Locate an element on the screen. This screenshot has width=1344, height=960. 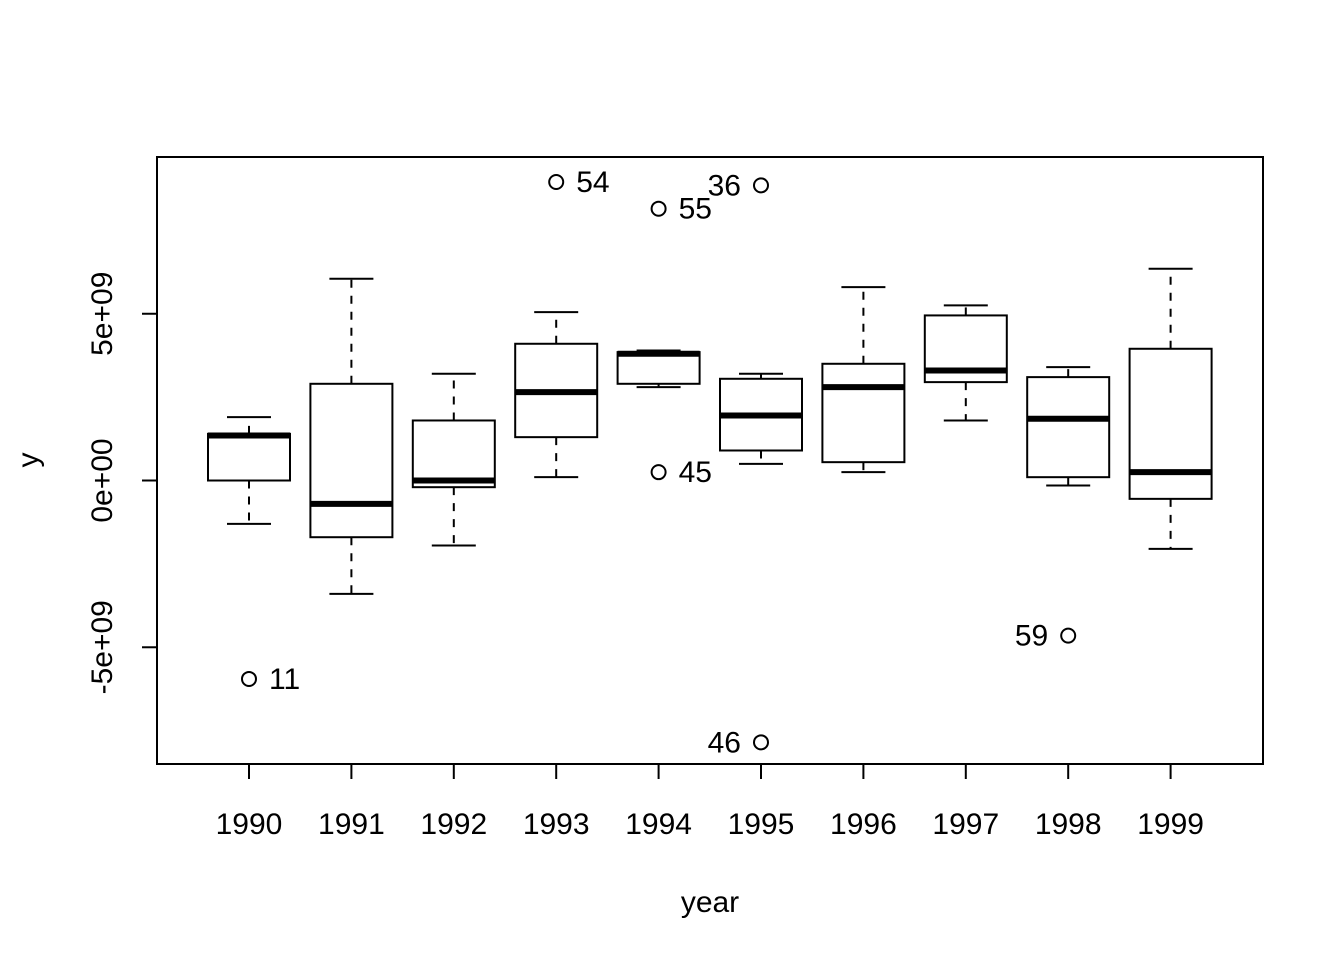
x-tick-label: 1999 is located at coordinates (1170, 824).